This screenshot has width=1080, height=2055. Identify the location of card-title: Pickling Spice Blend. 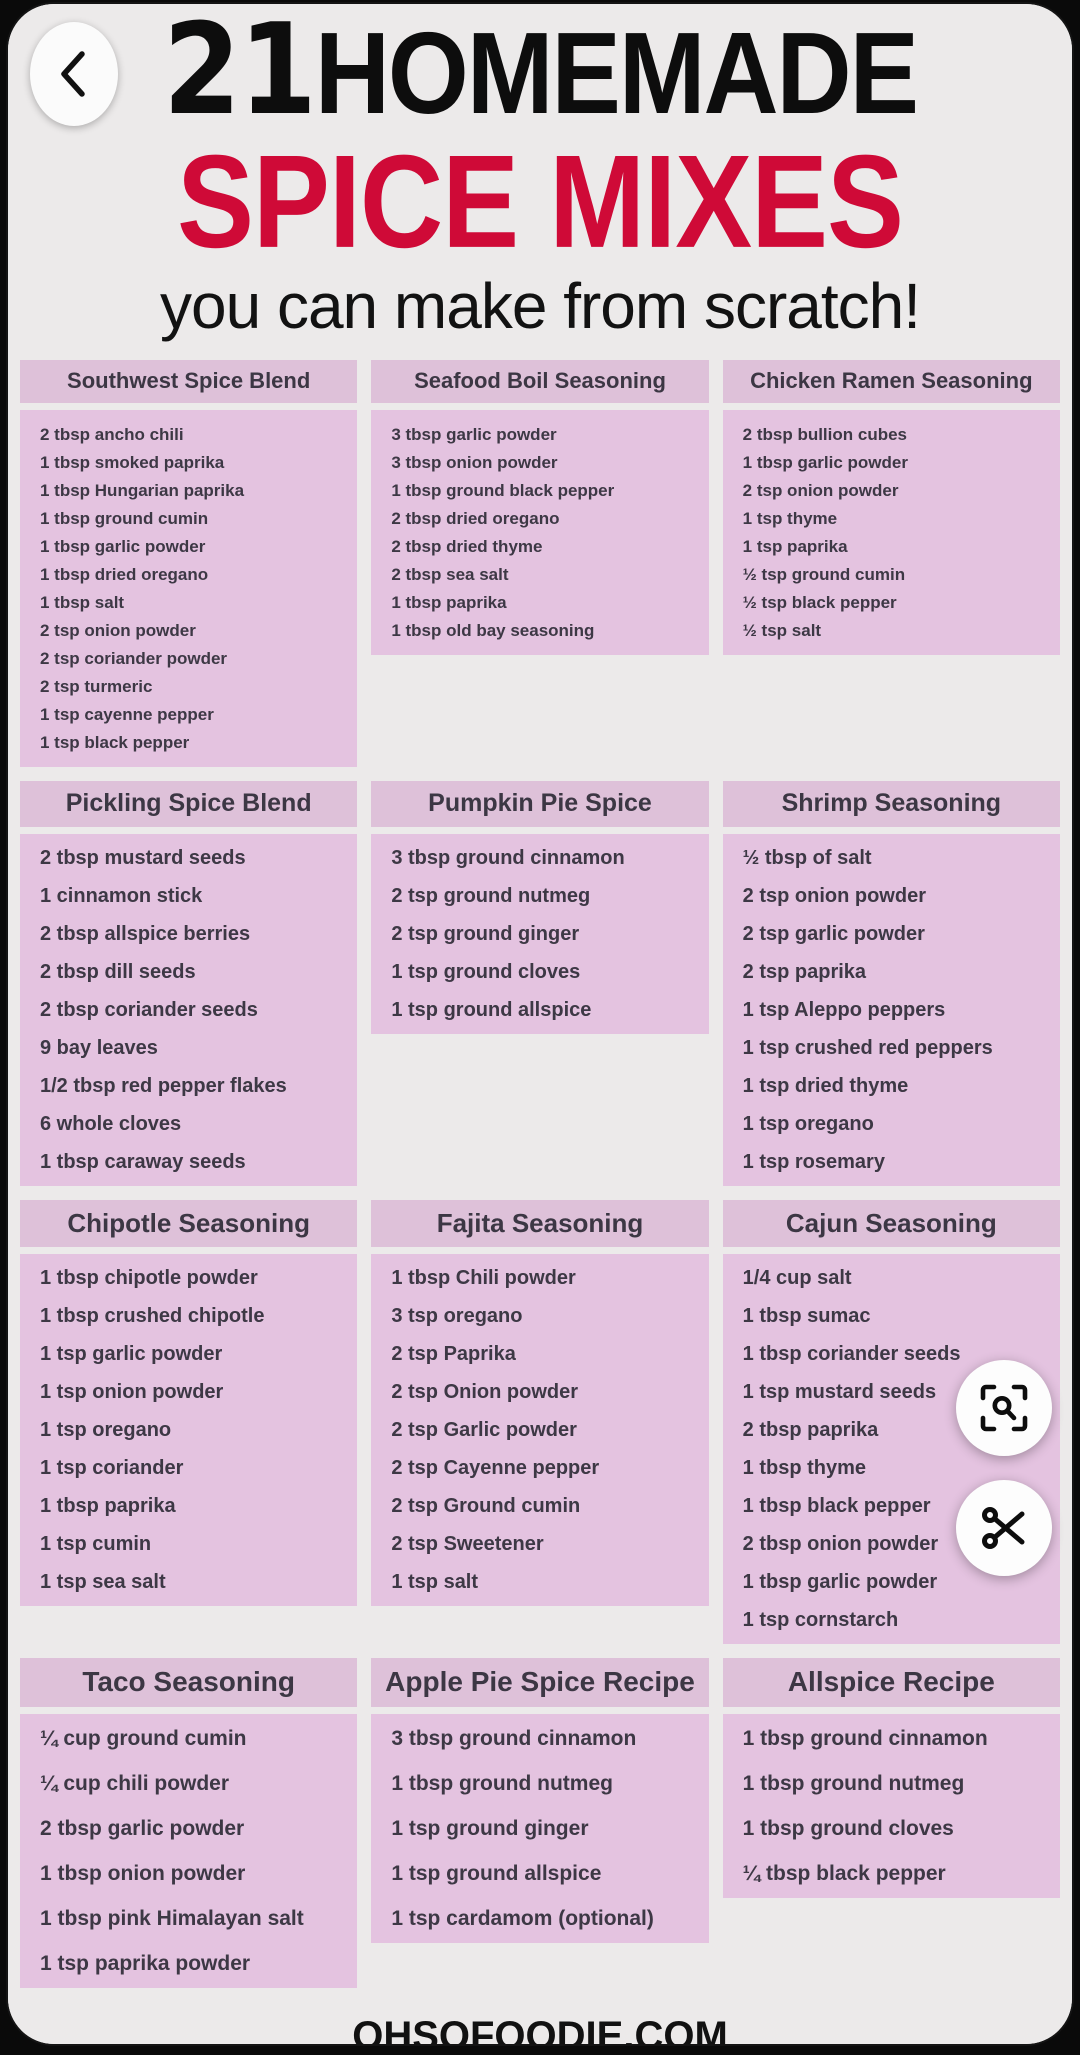
(189, 803).